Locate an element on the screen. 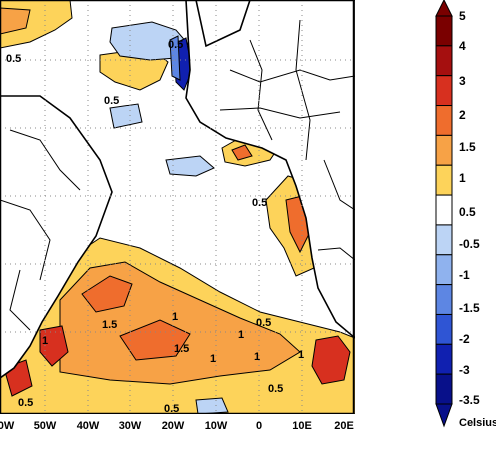 Image resolution: width=496 pixels, height=454 pixels. x-tick-label: 20E is located at coordinates (344, 426).